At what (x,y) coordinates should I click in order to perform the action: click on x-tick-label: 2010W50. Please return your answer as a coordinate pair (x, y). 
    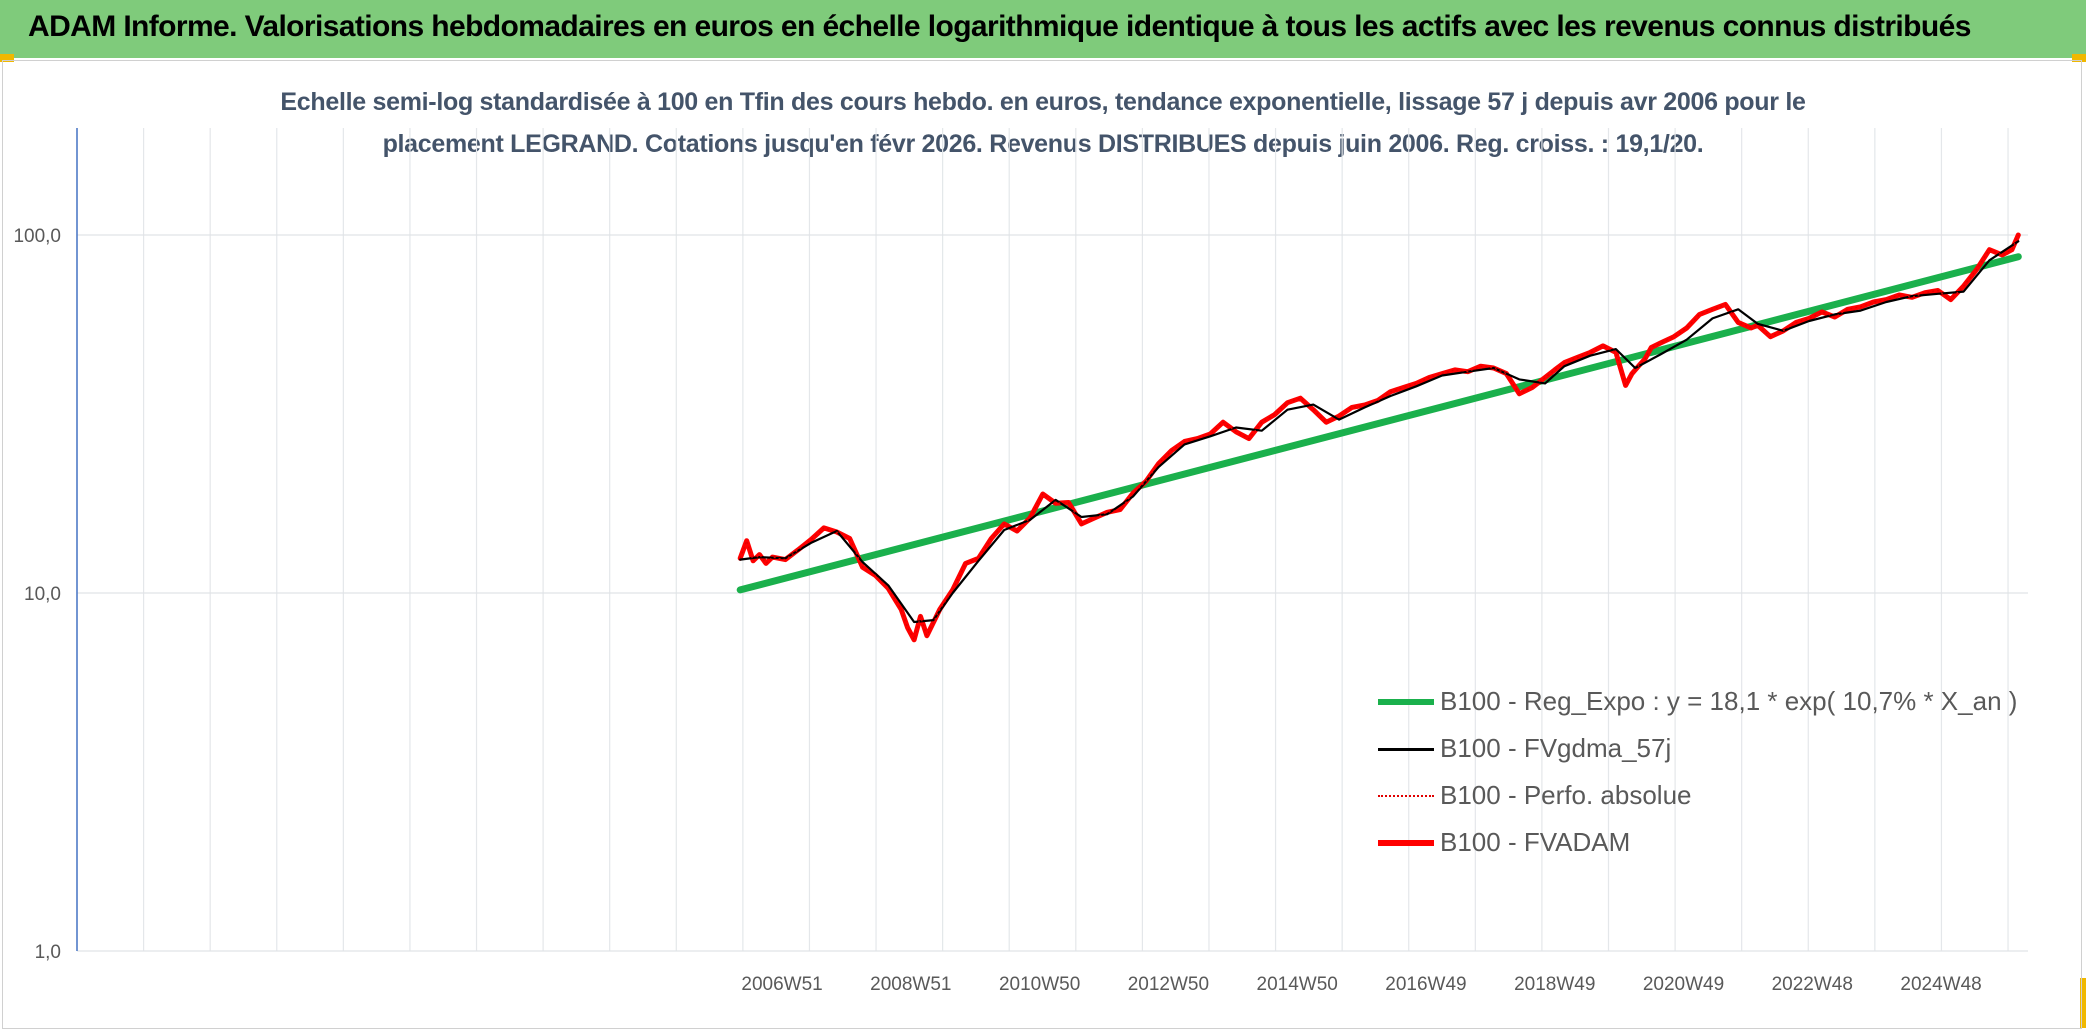
    Looking at the image, I should click on (1039, 984).